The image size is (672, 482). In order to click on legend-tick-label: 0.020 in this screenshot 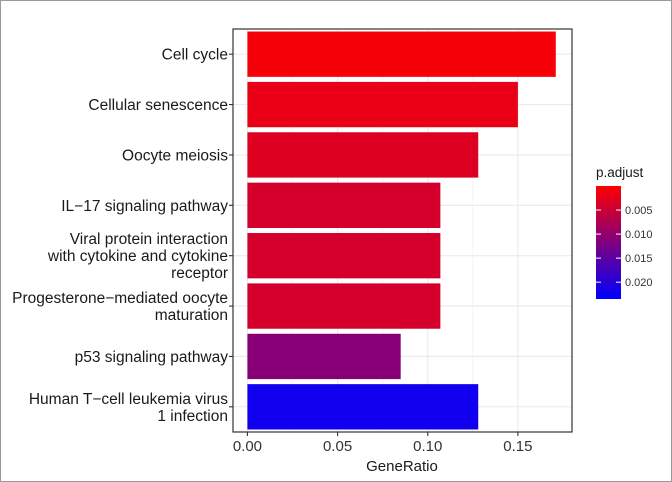, I will do `click(639, 283)`.